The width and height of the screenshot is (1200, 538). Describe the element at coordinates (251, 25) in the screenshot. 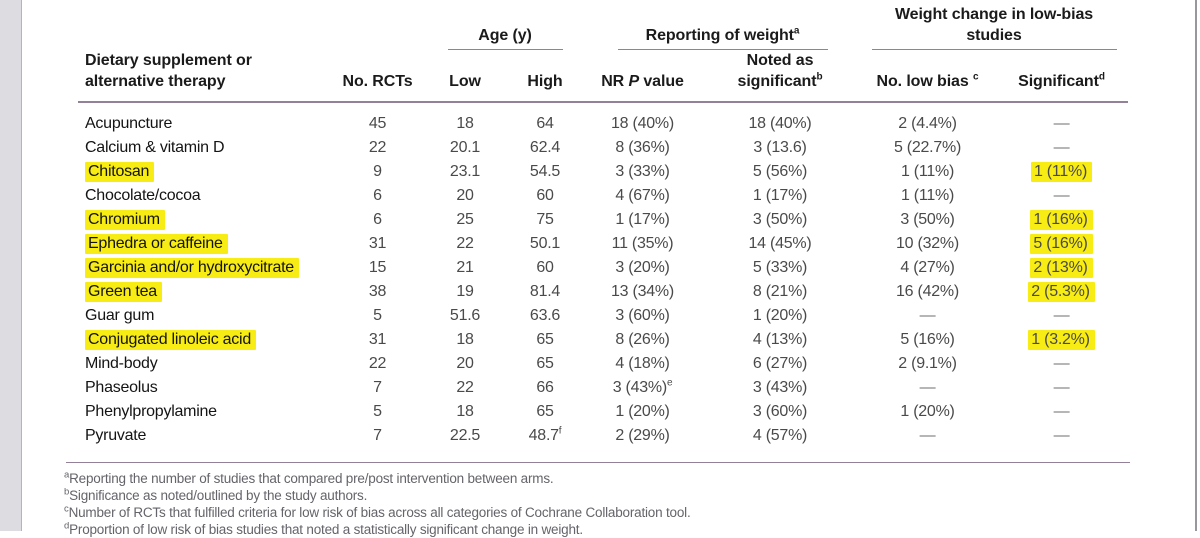

I see `spanner-empty` at that location.